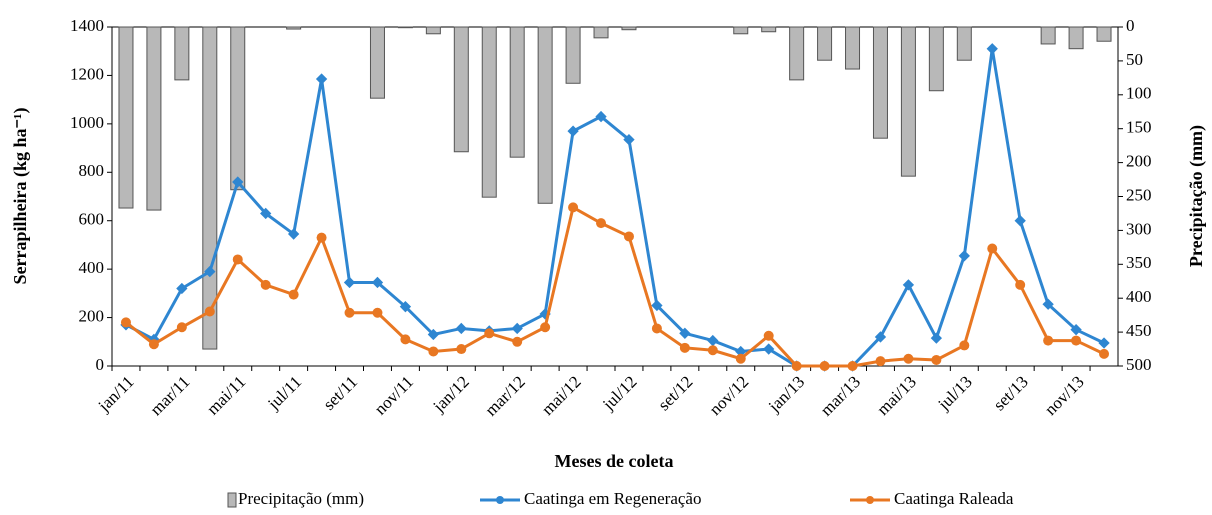  Describe the element at coordinates (169, 395) in the screenshot. I see `x-tick-label: mar/11` at that location.